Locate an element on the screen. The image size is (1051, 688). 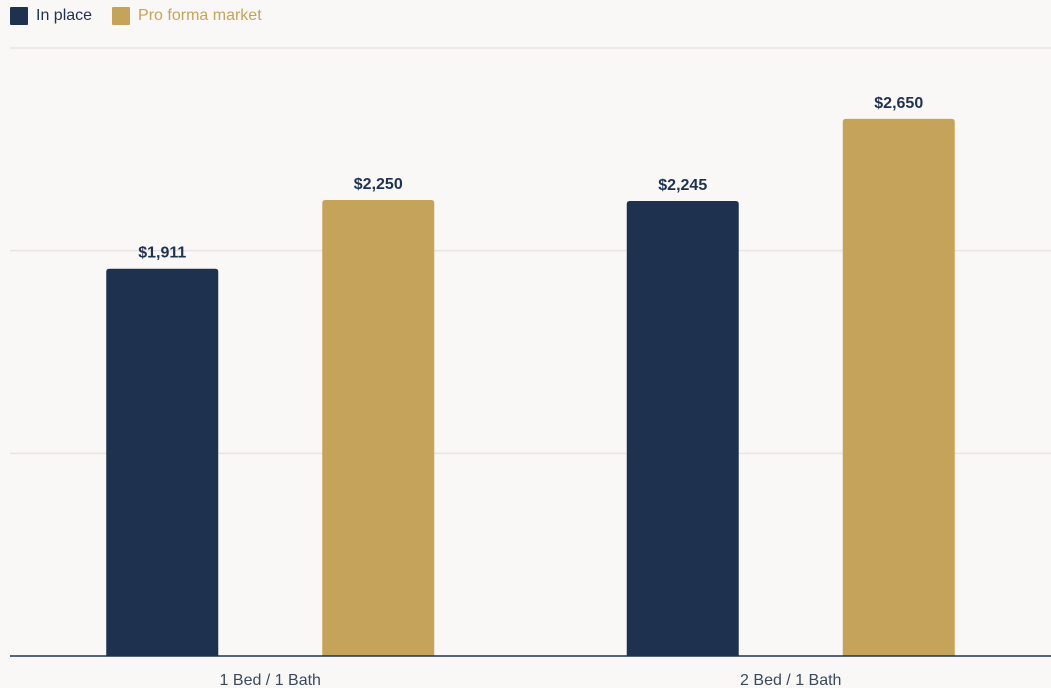
data-label: $2,245 is located at coordinates (682, 185).